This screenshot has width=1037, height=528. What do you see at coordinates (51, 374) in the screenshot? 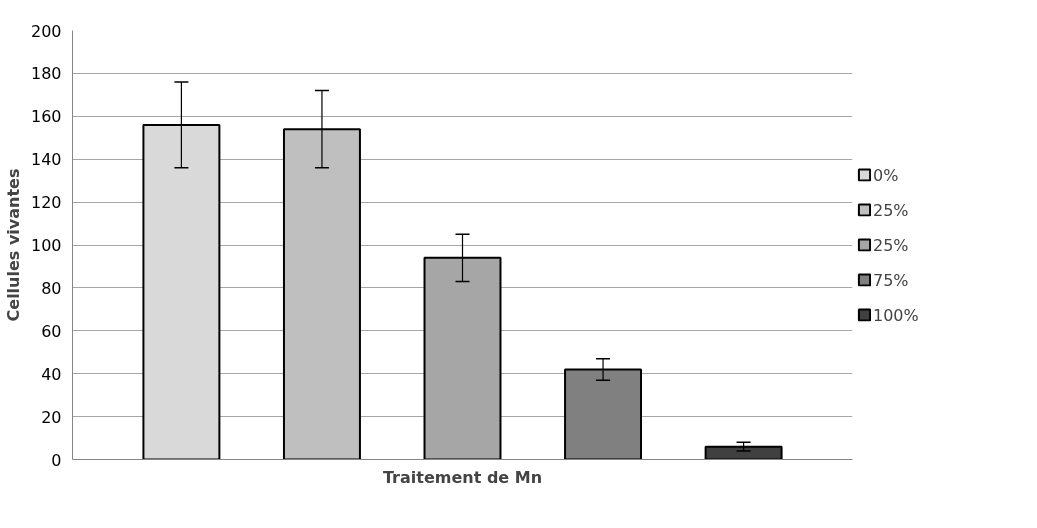
I see `y-tick-label: 40` at bounding box center [51, 374].